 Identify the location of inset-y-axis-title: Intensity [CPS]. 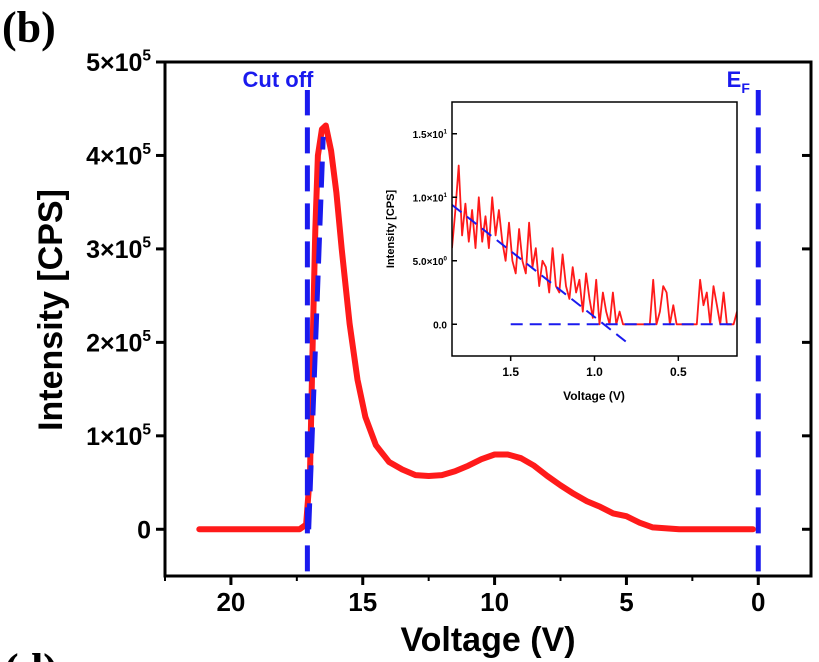
(391, 229).